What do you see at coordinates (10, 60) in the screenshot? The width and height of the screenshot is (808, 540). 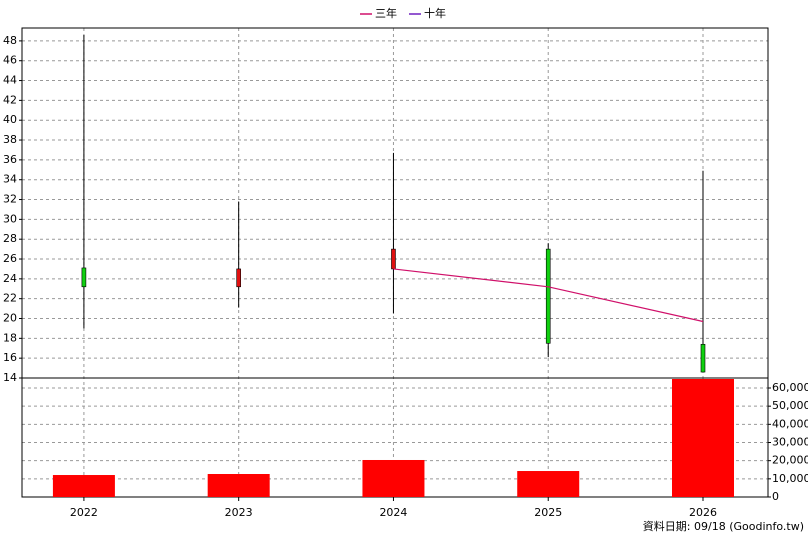 I see `y-tick-label: 46` at bounding box center [10, 60].